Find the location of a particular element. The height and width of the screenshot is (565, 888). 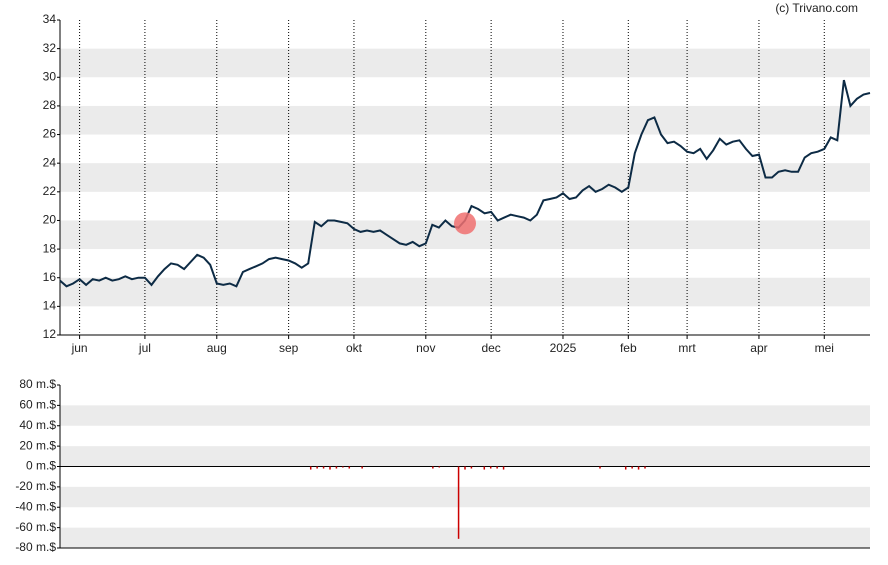

y-tick-label: 18 is located at coordinates (50, 248).